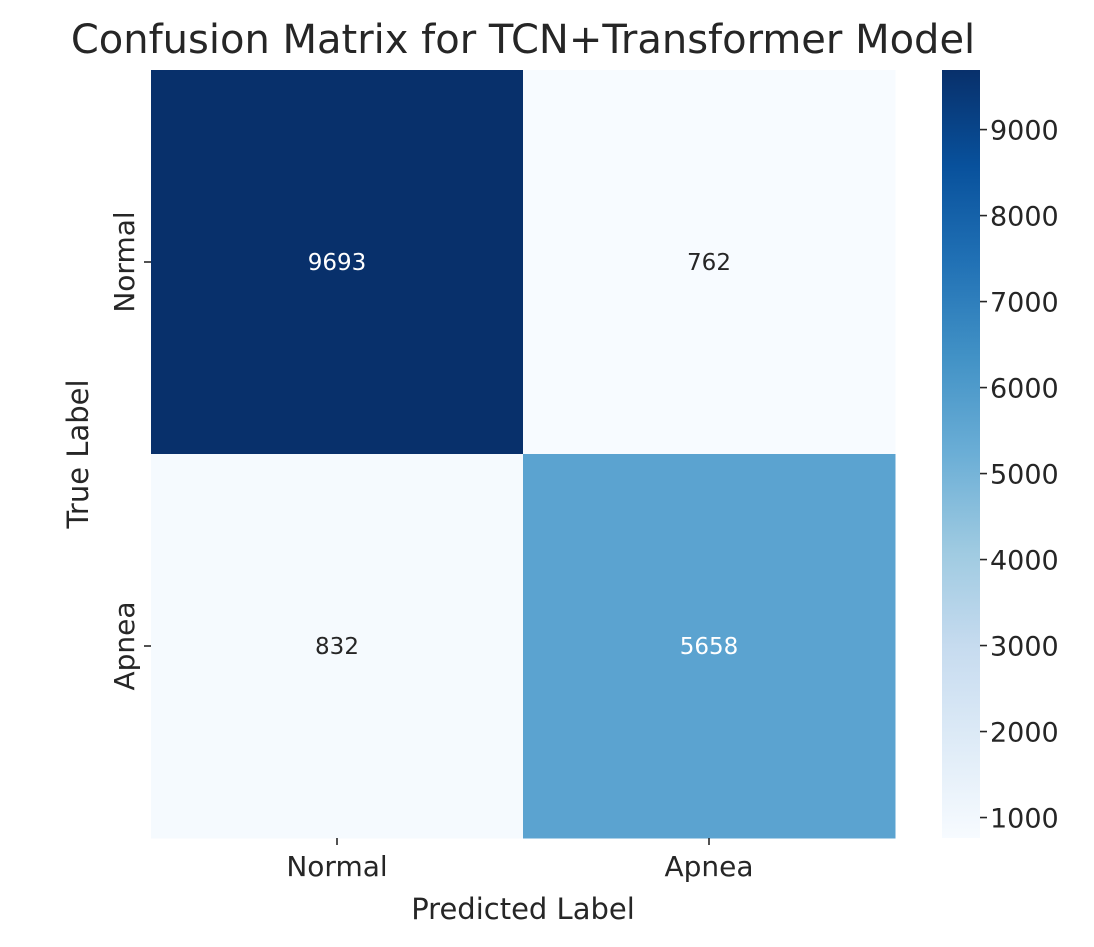 This screenshot has width=1094, height=947. Describe the element at coordinates (708, 866) in the screenshot. I see `x-tick-label: Apnea` at that location.